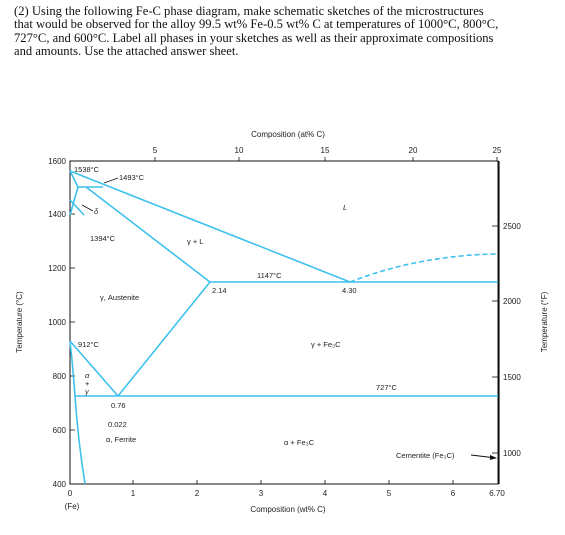 The width and height of the screenshot is (565, 535). What do you see at coordinates (103, 238) in the screenshot?
I see `label-1394: 1394°C` at bounding box center [103, 238].